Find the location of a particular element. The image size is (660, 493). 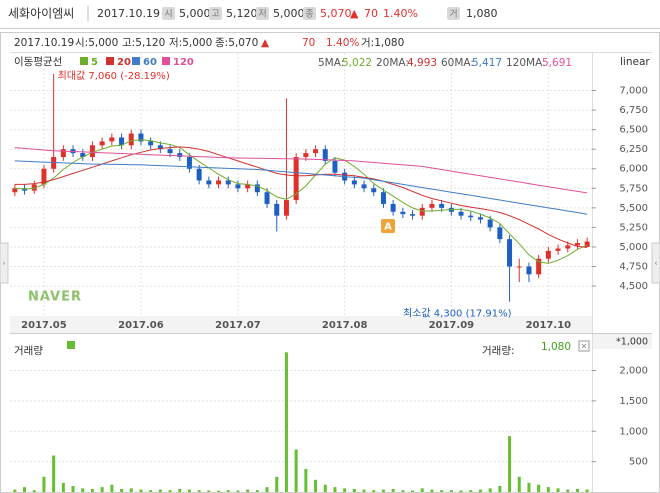

legend-label: 120 is located at coordinates (183, 62).